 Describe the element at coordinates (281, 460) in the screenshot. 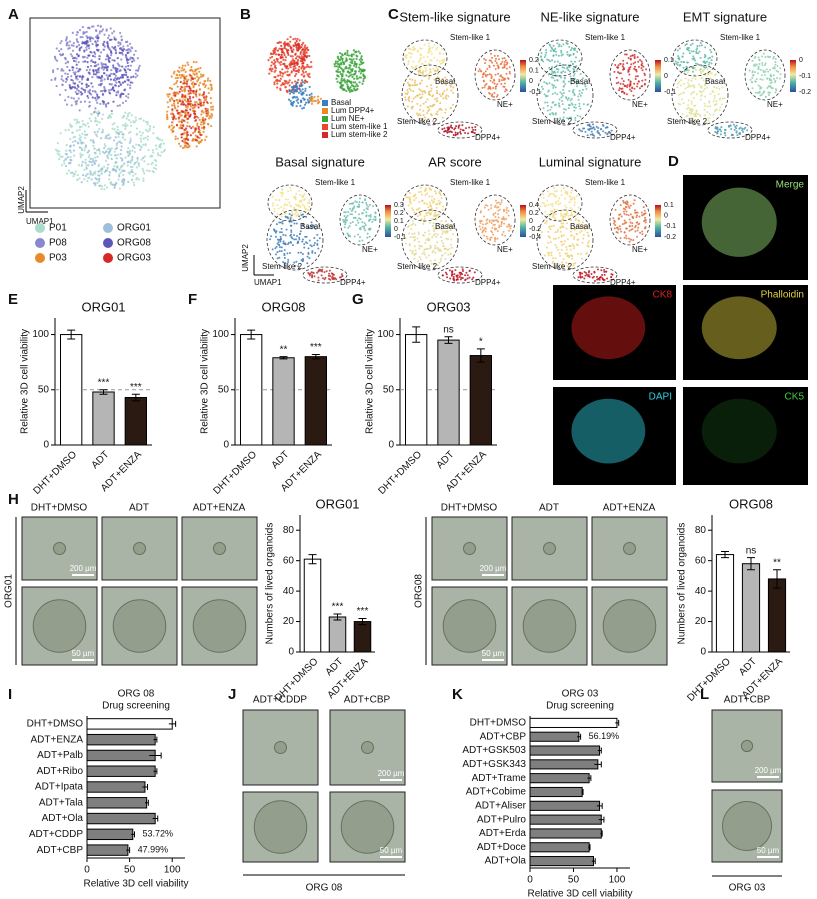

I see `x-tick-label: ADT` at that location.